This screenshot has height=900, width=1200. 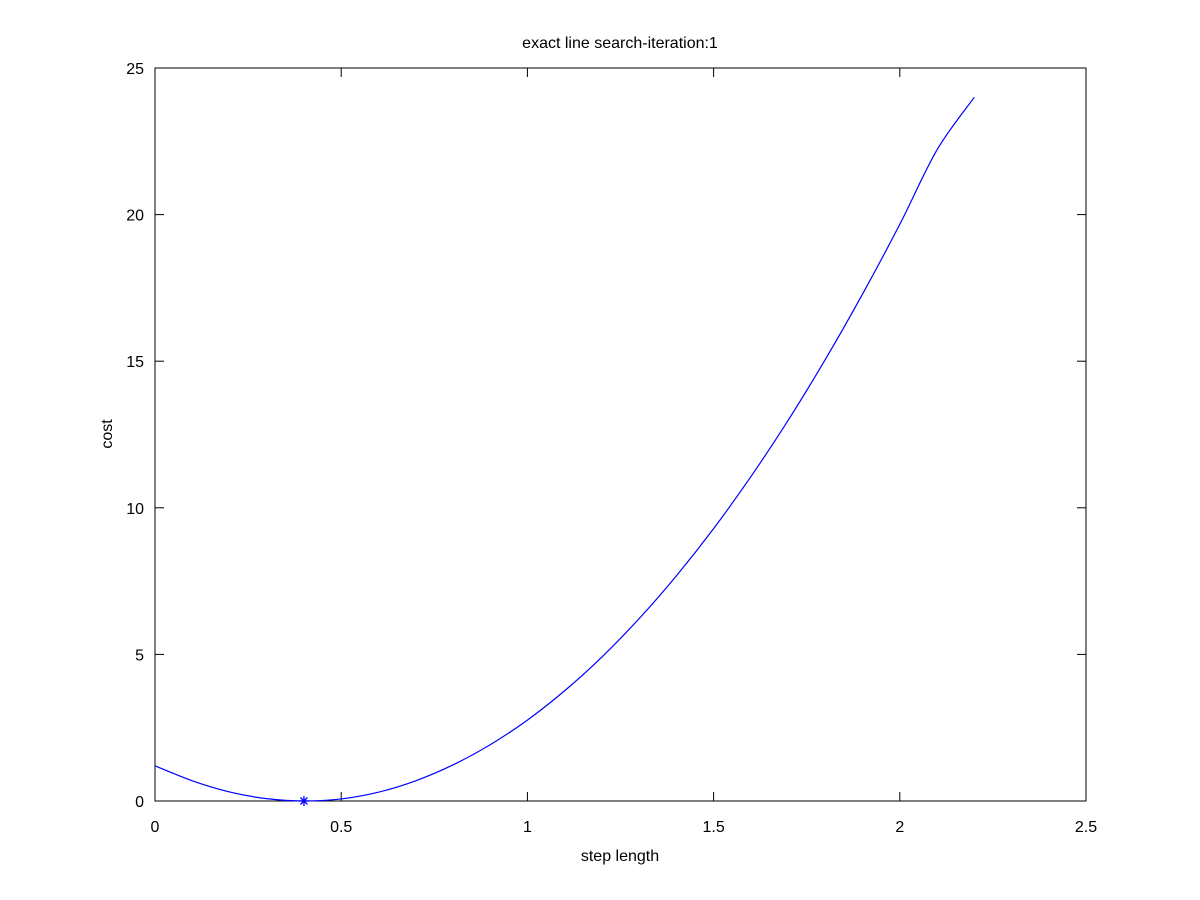 I want to click on x-tick-label: 1.5, so click(x=713, y=827).